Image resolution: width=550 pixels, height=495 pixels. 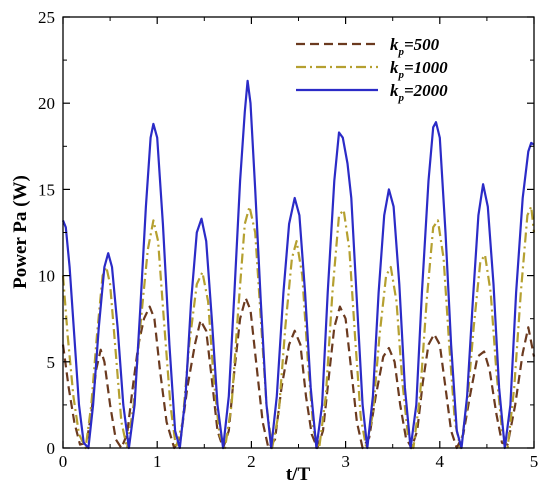 I want to click on y-tick-label: 5, so click(x=51, y=362).